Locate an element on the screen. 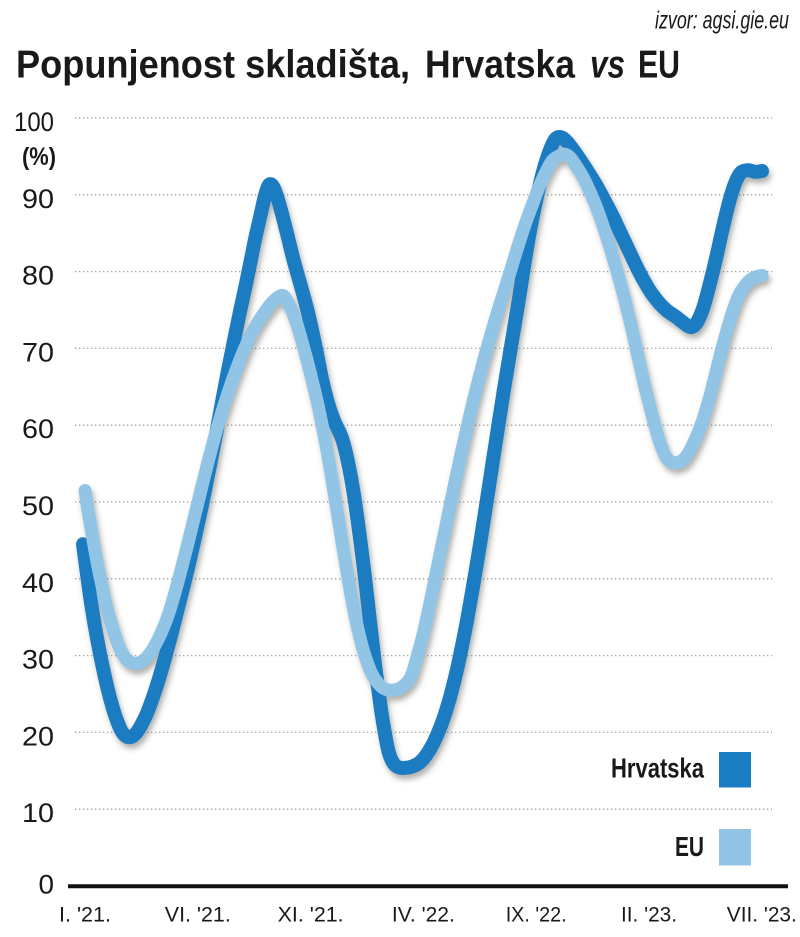 The width and height of the screenshot is (800, 937). svg-text: Popunjenost skladišta, is located at coordinates (213, 65).